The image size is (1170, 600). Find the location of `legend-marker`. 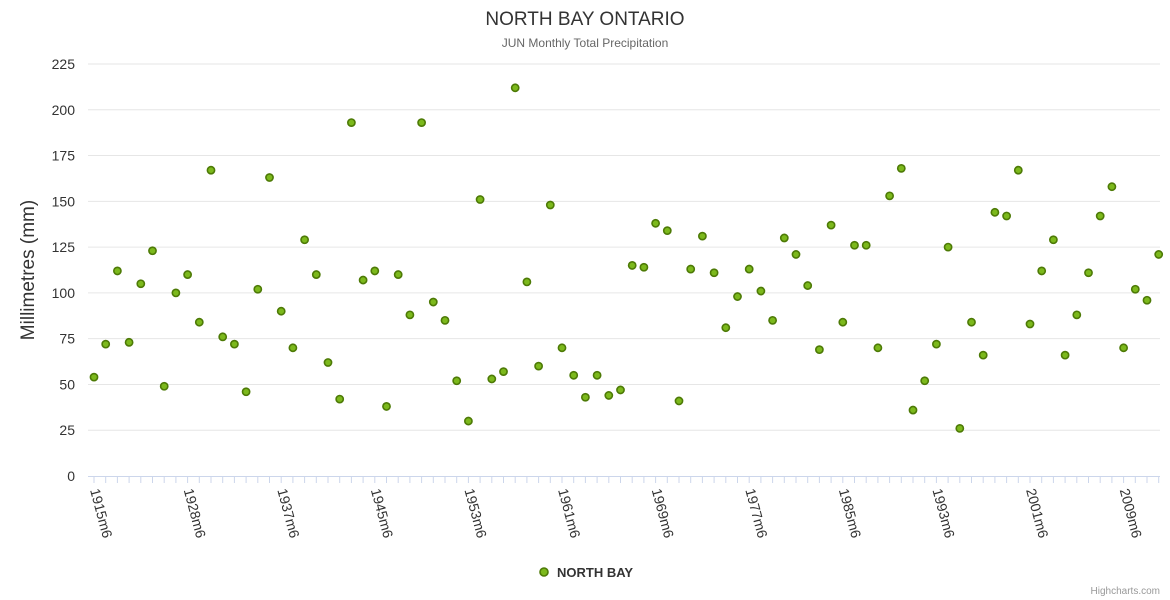

legend-marker is located at coordinates (544, 572).